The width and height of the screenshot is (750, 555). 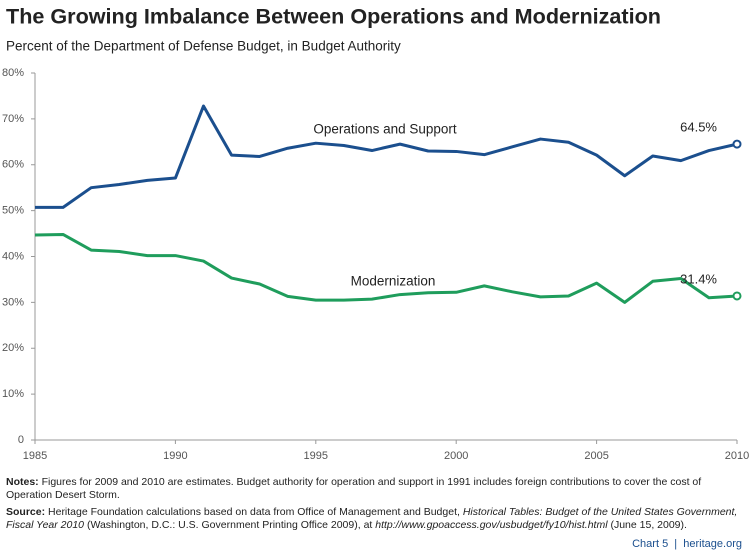 What do you see at coordinates (650, 544) in the screenshot?
I see `chart-number: Chart 5` at bounding box center [650, 544].